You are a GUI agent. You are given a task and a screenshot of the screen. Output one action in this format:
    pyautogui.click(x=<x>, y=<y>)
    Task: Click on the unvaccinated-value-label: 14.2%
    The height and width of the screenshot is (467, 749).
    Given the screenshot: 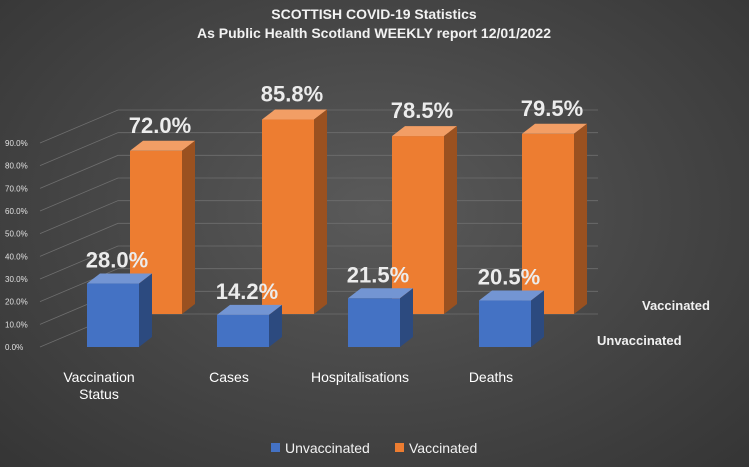 What is the action you would take?
    pyautogui.click(x=247, y=291)
    